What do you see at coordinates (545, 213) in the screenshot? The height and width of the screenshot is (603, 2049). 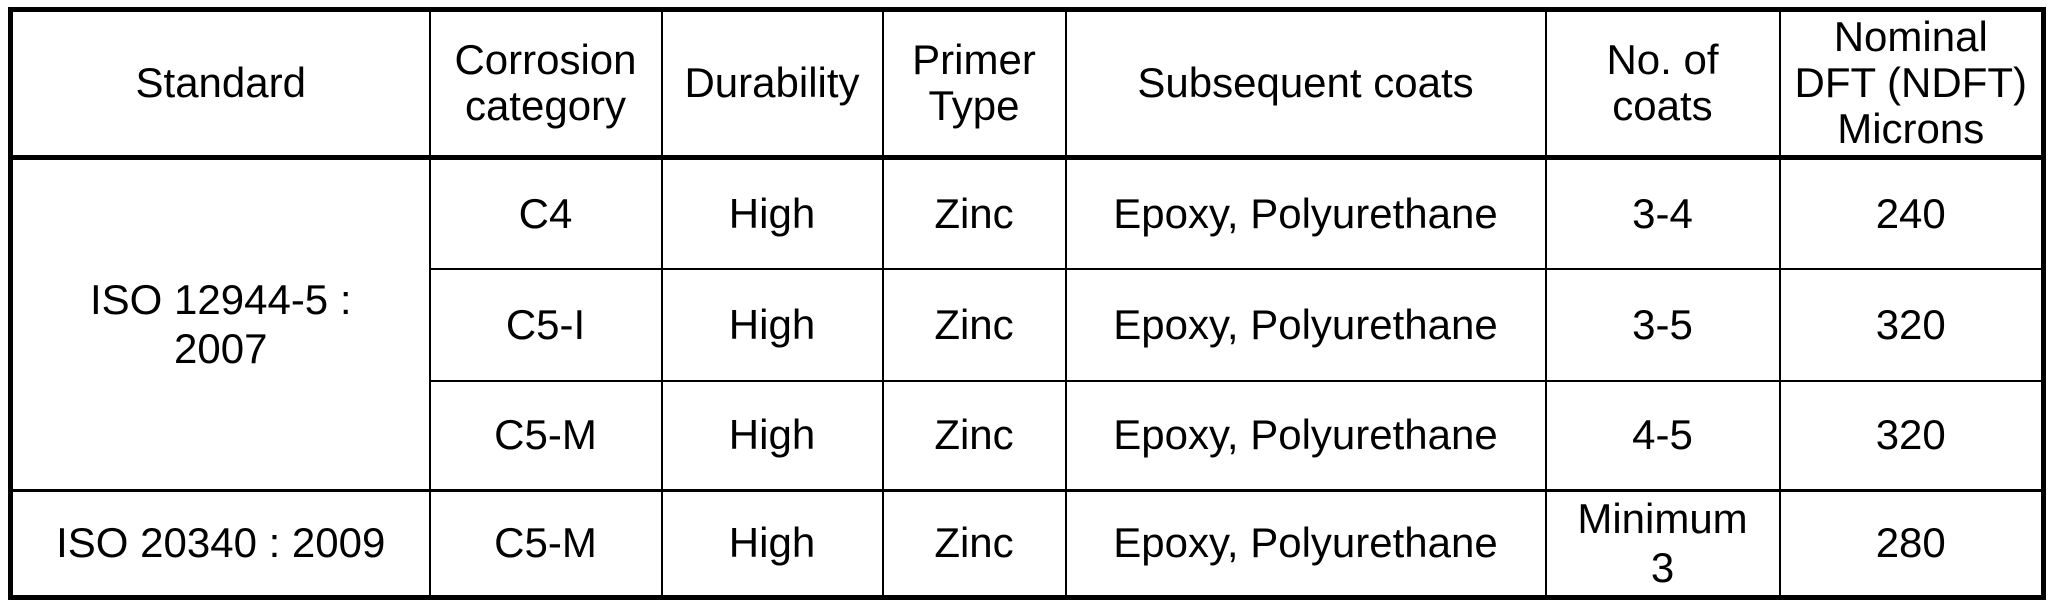 I see `cell-corrosion-category: C4` at bounding box center [545, 213].